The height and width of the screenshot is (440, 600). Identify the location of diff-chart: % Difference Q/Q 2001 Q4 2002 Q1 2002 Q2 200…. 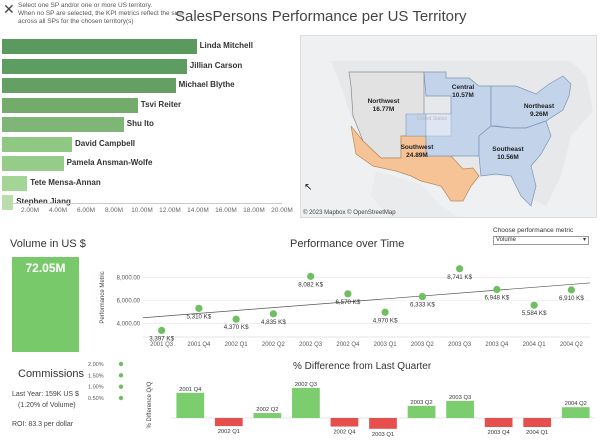
(371, 409).